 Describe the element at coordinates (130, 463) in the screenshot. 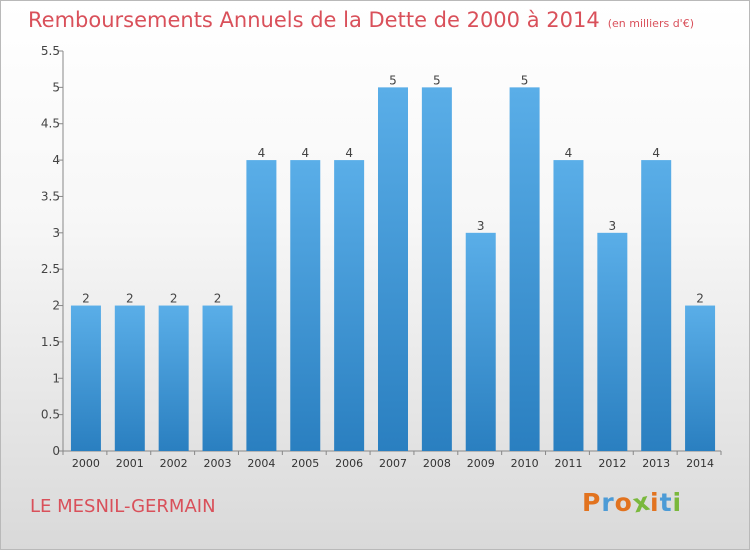

I see `x-tick-label: 2001` at that location.